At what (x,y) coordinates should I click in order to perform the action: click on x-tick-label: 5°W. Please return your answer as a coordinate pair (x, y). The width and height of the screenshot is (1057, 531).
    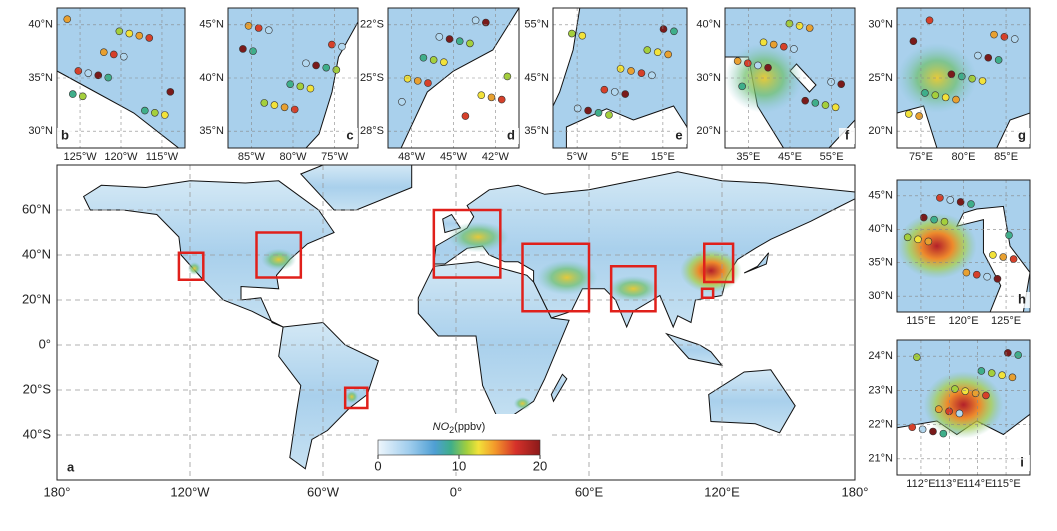
    Looking at the image, I should click on (578, 157).